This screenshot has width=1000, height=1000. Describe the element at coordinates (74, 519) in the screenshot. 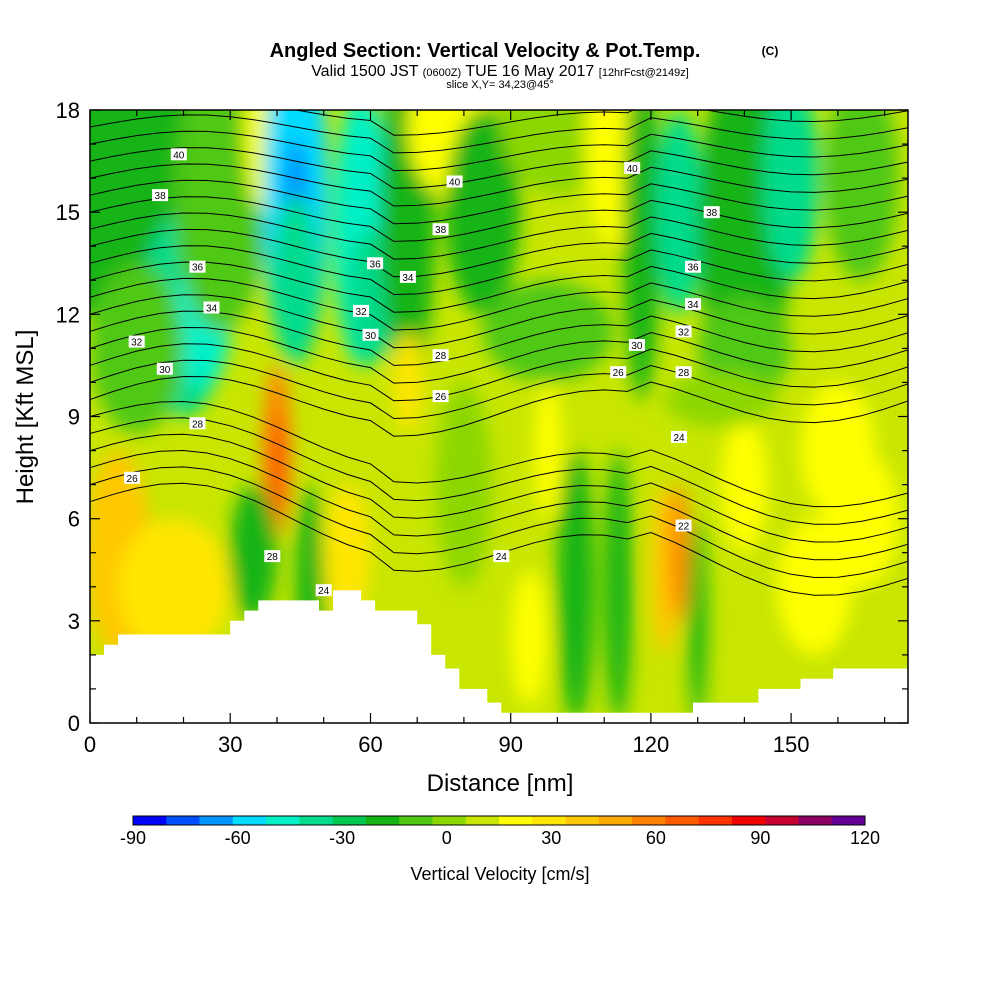

I see `y-tick-label: 6` at that location.